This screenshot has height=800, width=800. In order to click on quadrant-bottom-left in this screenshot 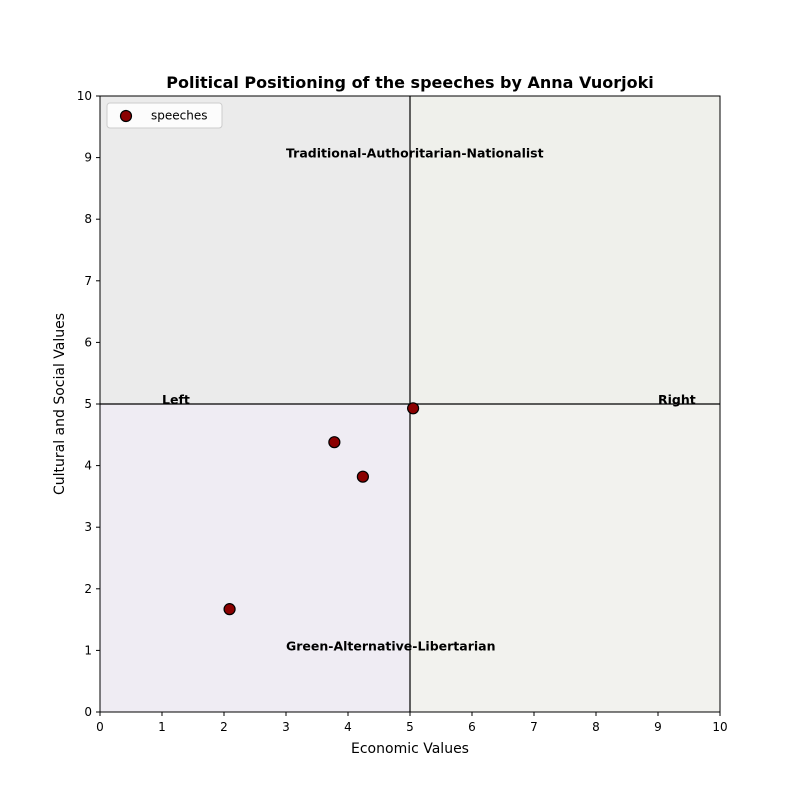, I will do `click(255, 558)`.